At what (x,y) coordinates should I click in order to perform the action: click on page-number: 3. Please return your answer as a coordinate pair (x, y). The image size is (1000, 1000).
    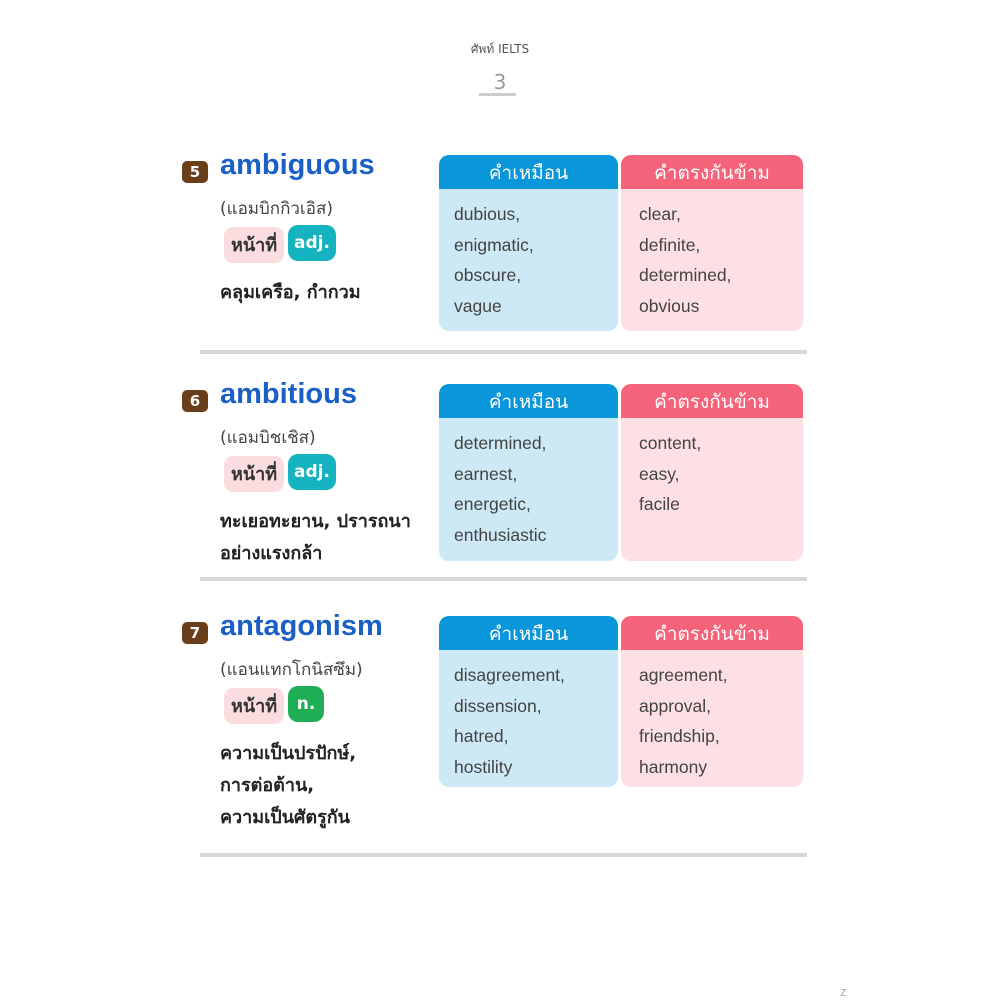
    Looking at the image, I should click on (500, 82).